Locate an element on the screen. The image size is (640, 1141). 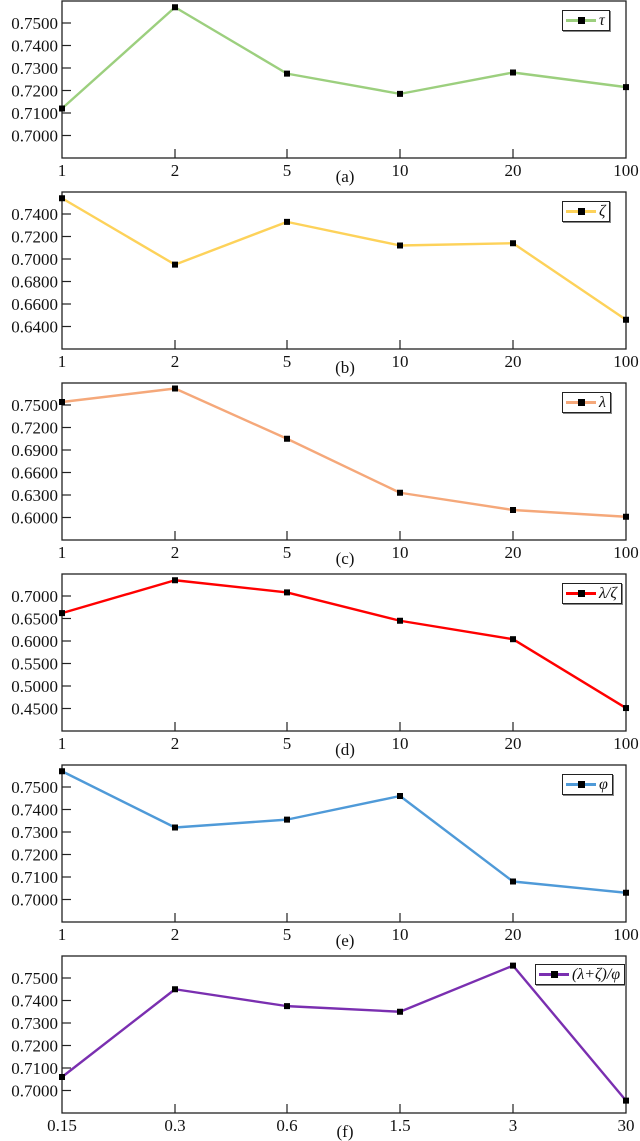
x-tick-label: 0.3 is located at coordinates (174, 1125).